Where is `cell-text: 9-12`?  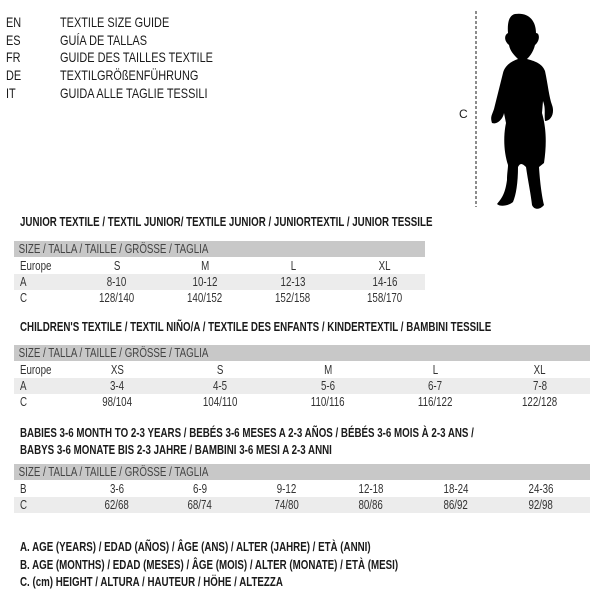 cell-text: 9-12 is located at coordinates (287, 489).